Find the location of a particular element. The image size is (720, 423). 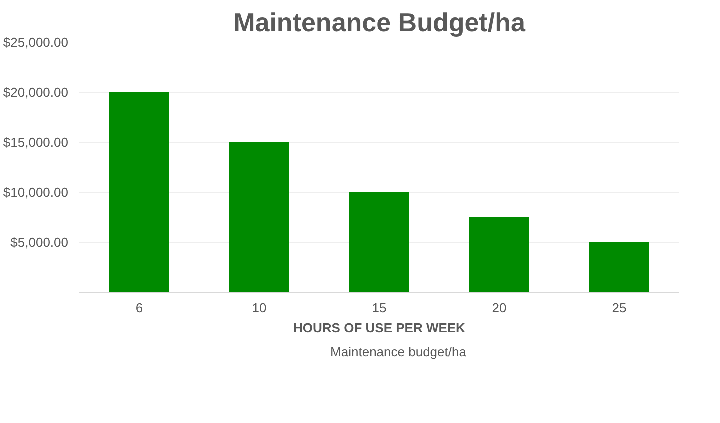

y-tick-label: $5,000.00 is located at coordinates (39, 242).